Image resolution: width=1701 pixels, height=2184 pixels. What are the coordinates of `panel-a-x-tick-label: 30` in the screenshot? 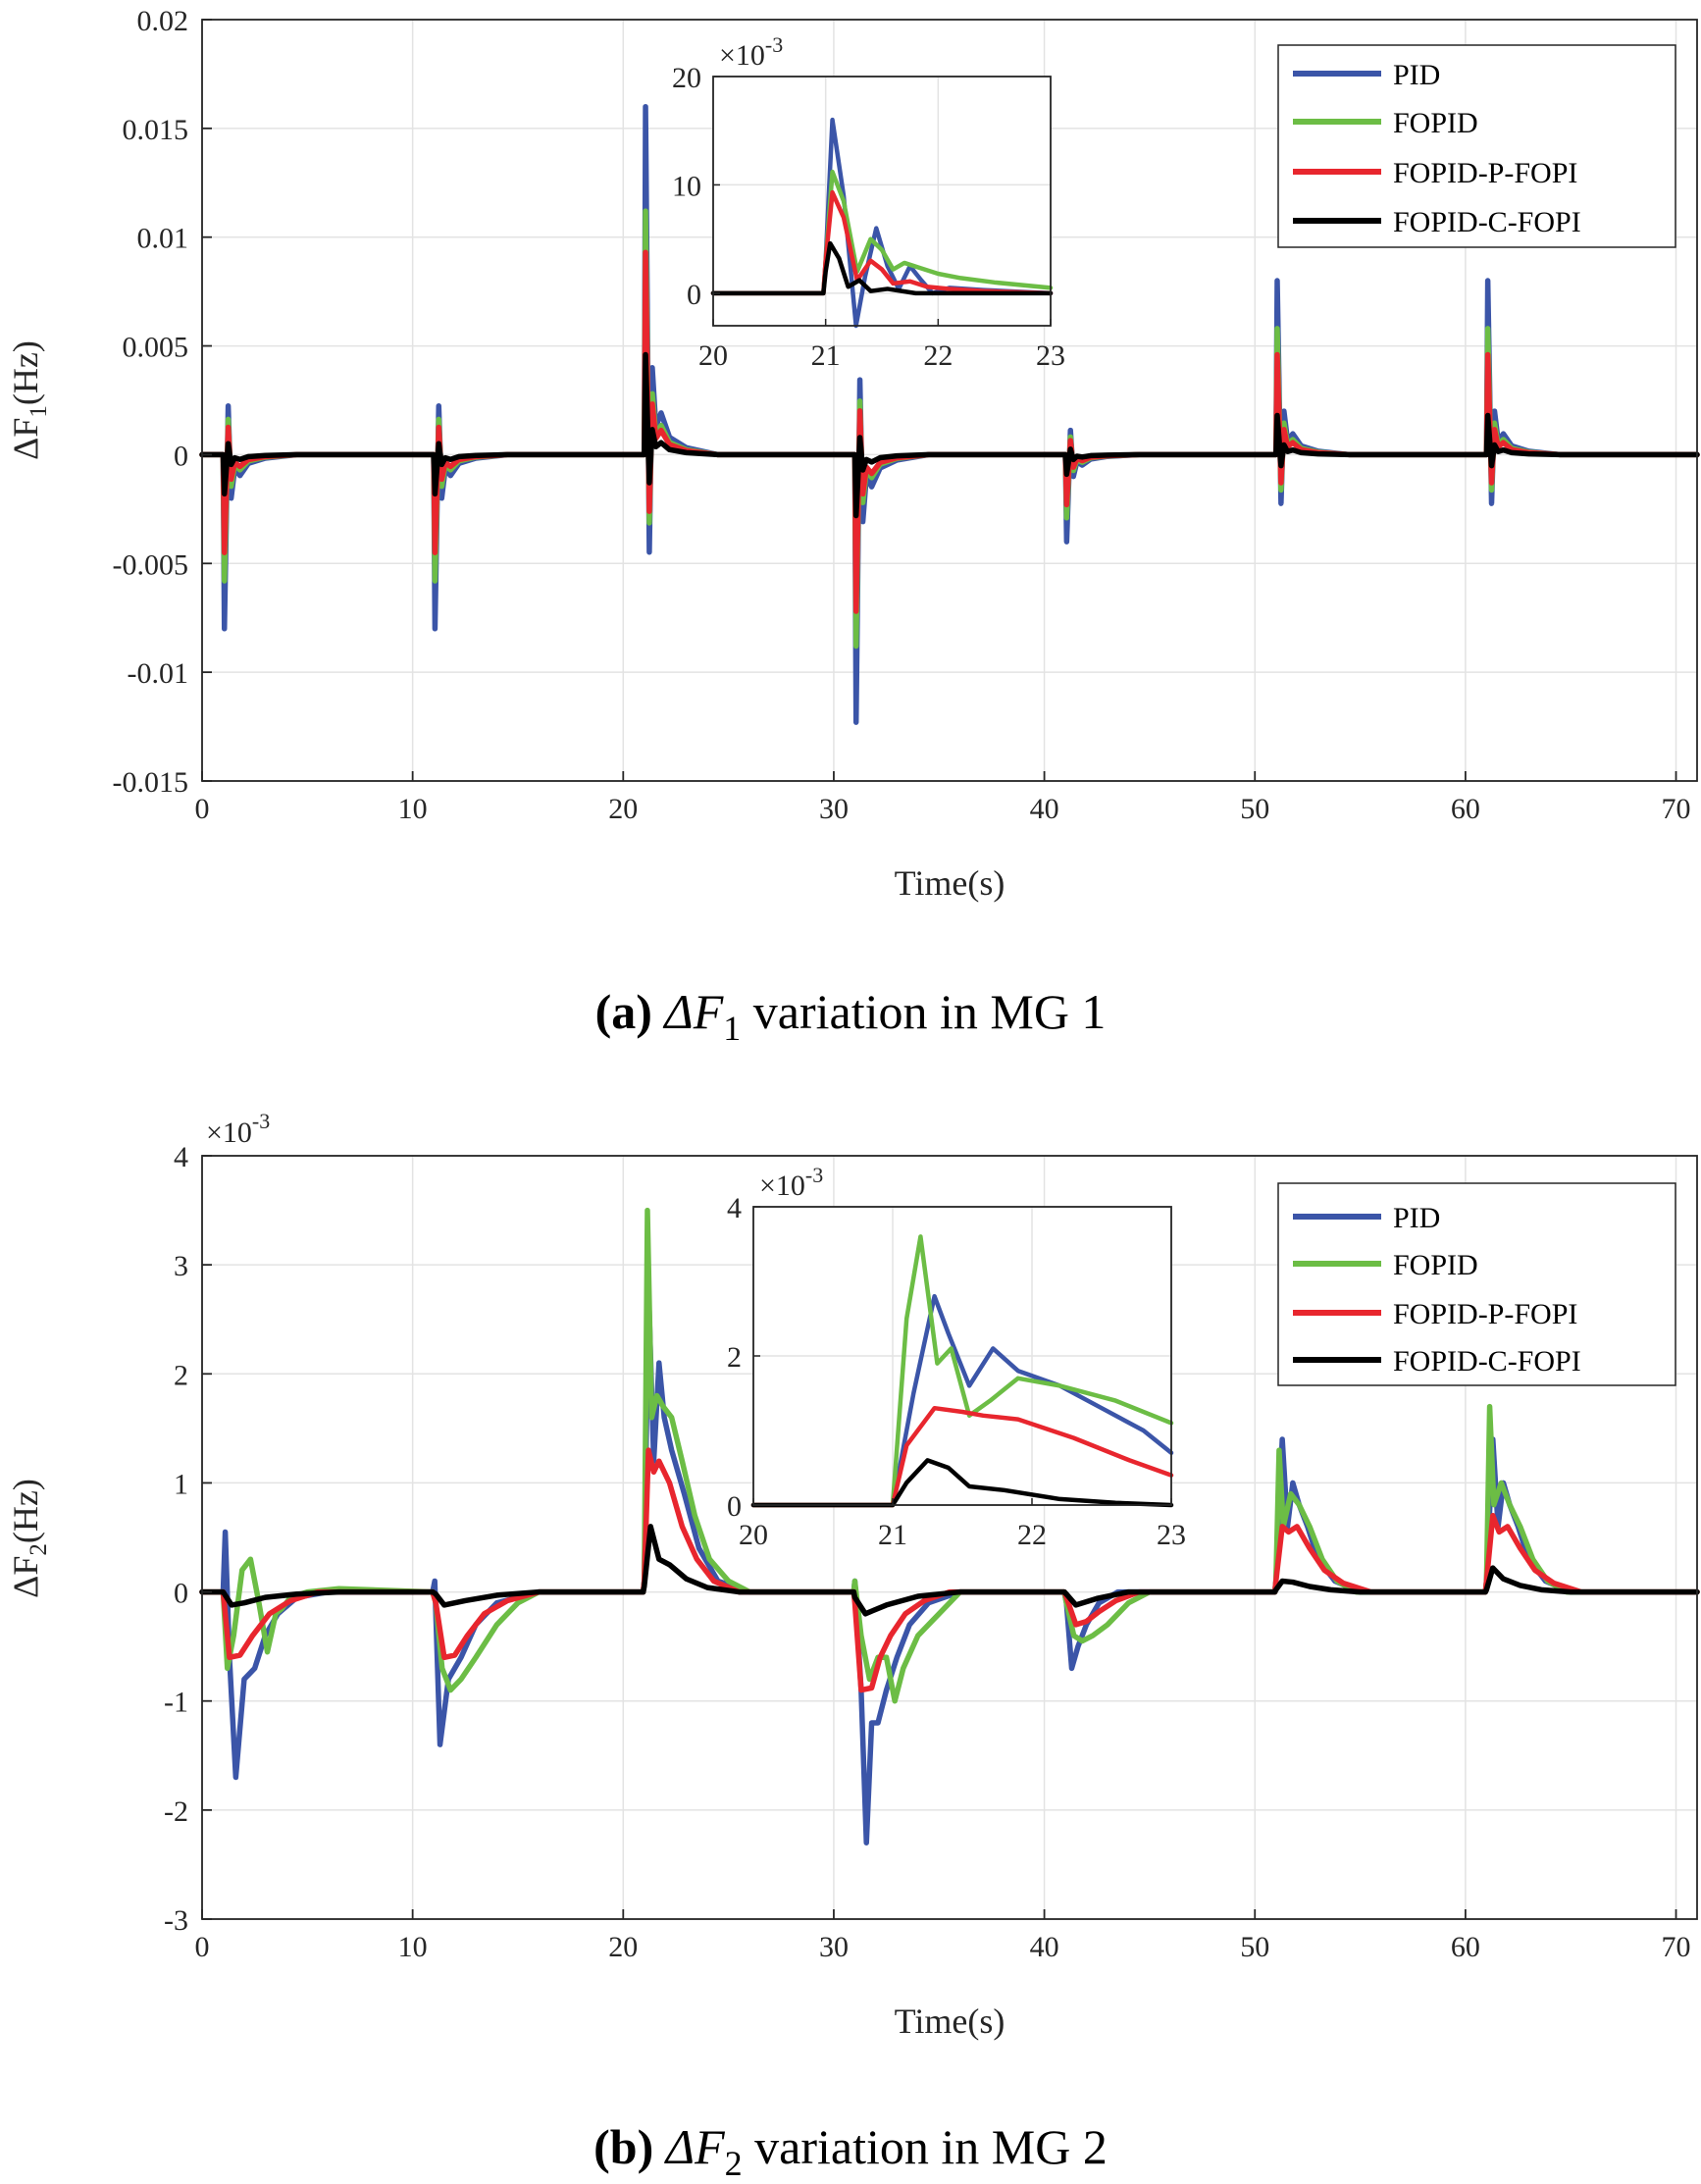 It's located at (834, 809).